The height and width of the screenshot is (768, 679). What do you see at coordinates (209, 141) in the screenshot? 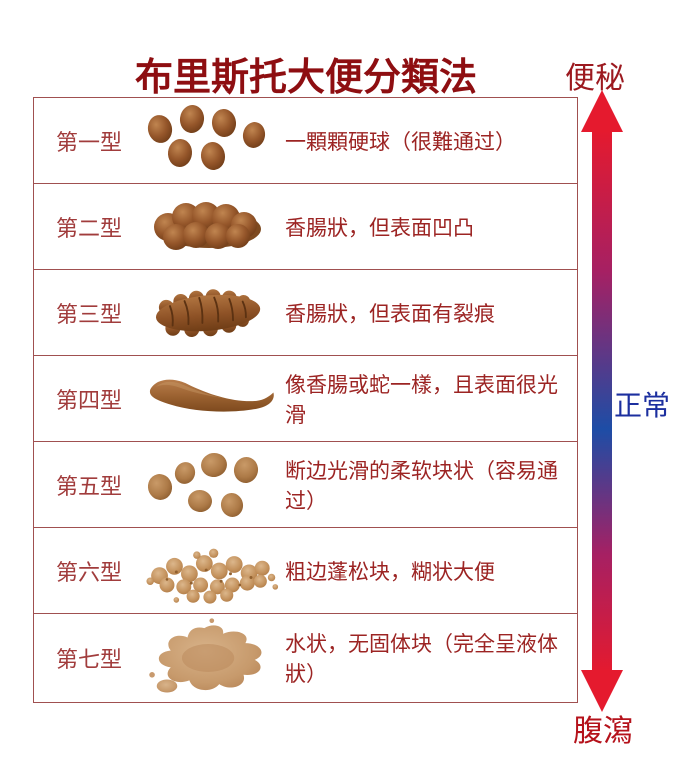
I see `separate-hard-lumps-icon` at bounding box center [209, 141].